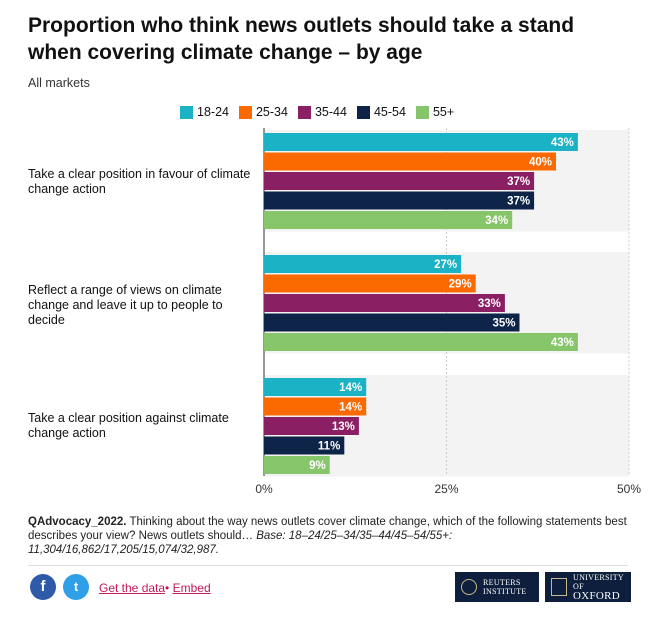 The height and width of the screenshot is (626, 648). What do you see at coordinates (59, 83) in the screenshot?
I see `chart-subtitle: All markets` at bounding box center [59, 83].